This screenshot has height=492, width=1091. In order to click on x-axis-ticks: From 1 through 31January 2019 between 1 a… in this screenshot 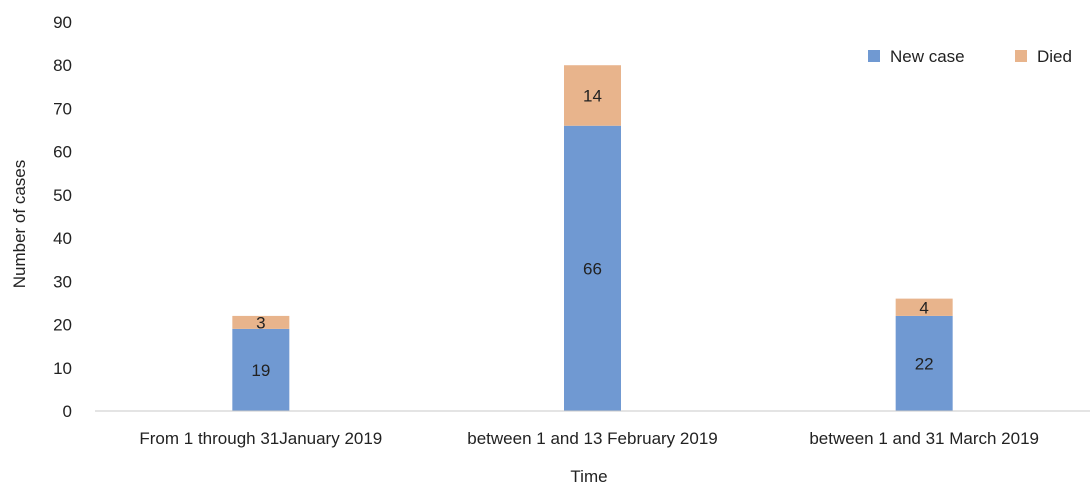, I will do `click(589, 438)`.